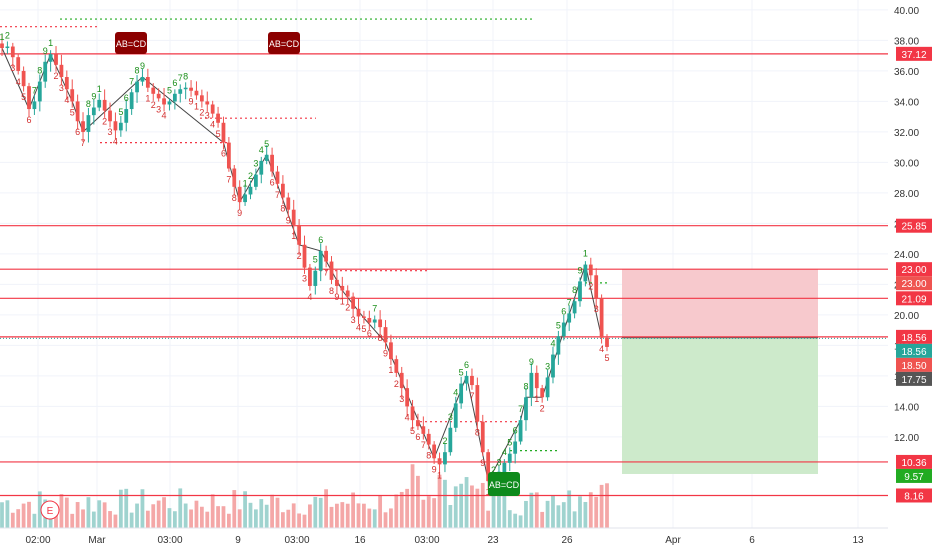 This screenshot has width=932, height=550. I want to click on y-tick-label: 36.00, so click(906, 72).